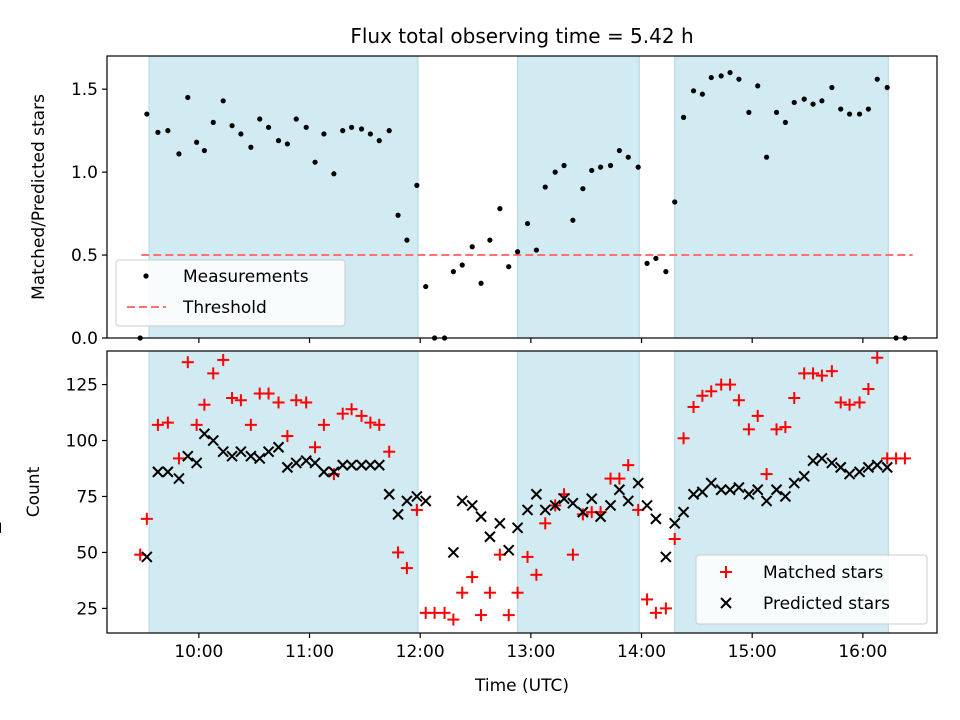 This screenshot has width=960, height=720. Describe the element at coordinates (146, 276) in the screenshot. I see `legend-measurements-marker` at that location.